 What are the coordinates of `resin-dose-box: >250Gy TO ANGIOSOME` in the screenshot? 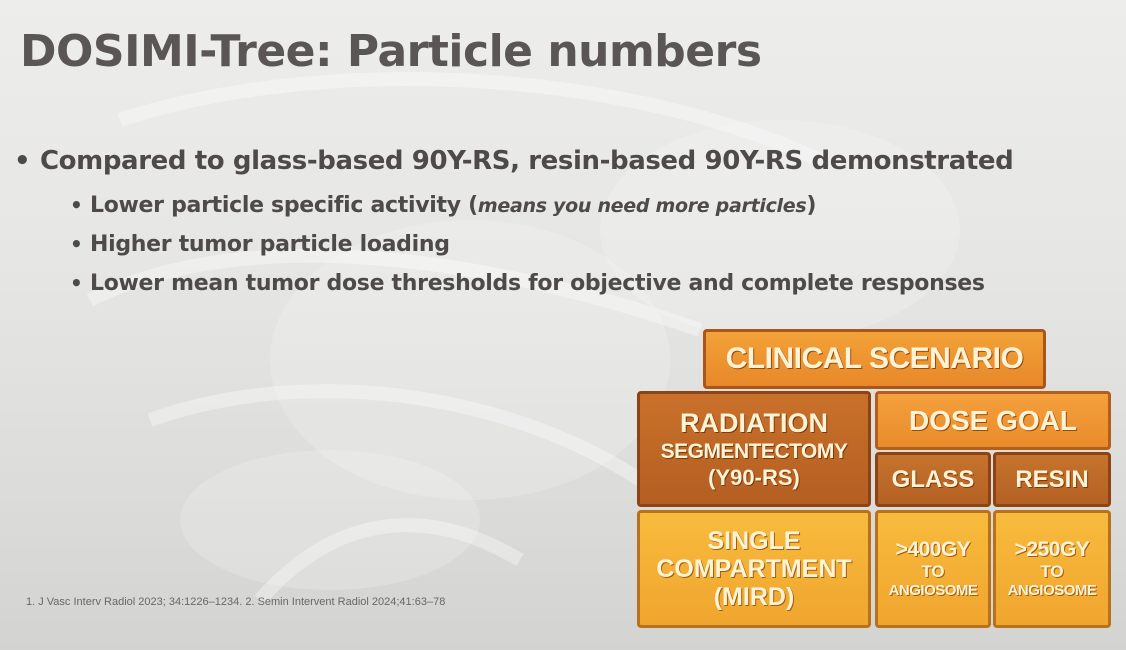 It's located at (1052, 569).